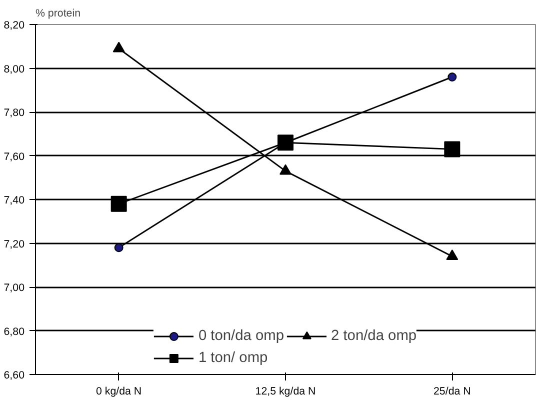 This screenshot has height=404, width=544. Describe the element at coordinates (233, 358) in the screenshot. I see `legend-label: 1 ton/ omp` at that location.